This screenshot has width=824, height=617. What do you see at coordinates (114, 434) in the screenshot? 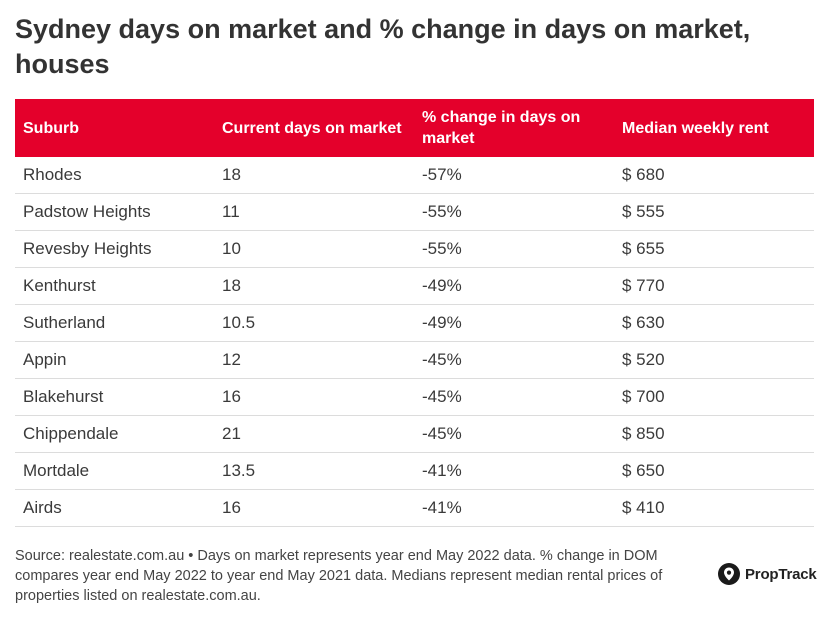
I see `cell-suburb: Chippendale` at bounding box center [114, 434].